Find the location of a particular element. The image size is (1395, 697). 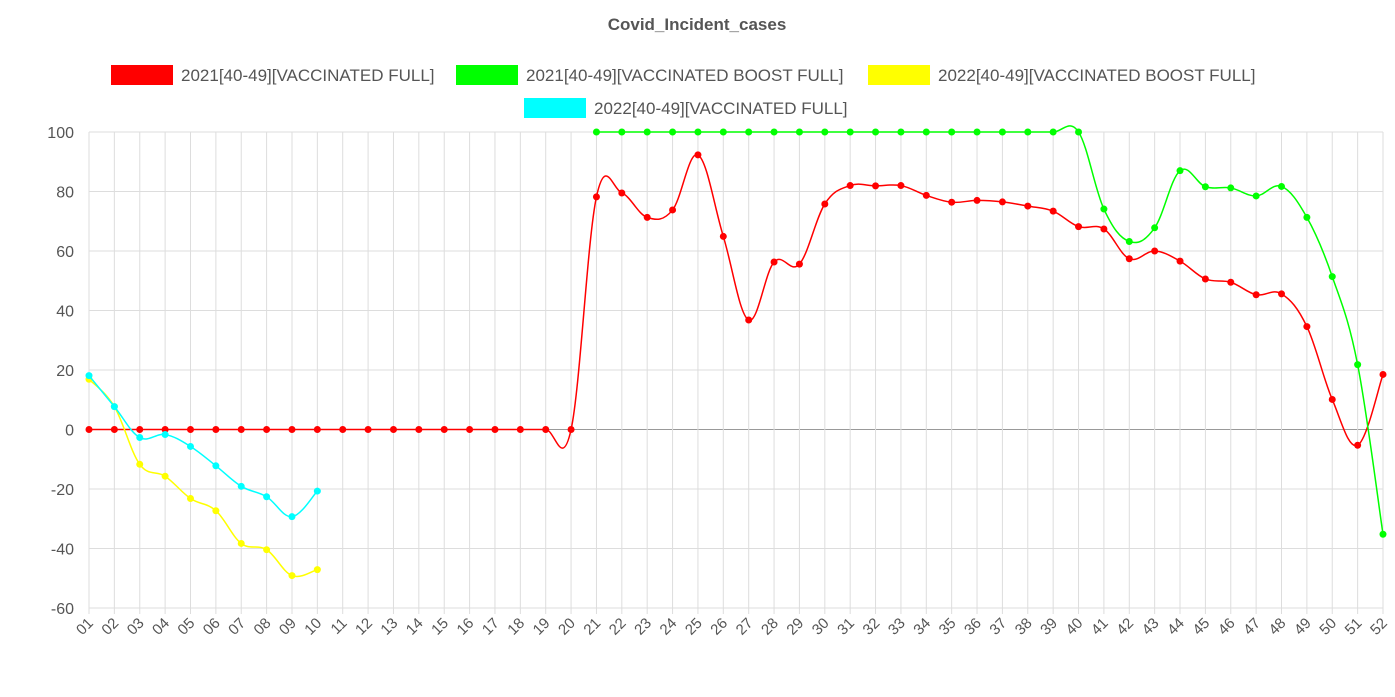

x-tick-label: 14 is located at coordinates (415, 627).